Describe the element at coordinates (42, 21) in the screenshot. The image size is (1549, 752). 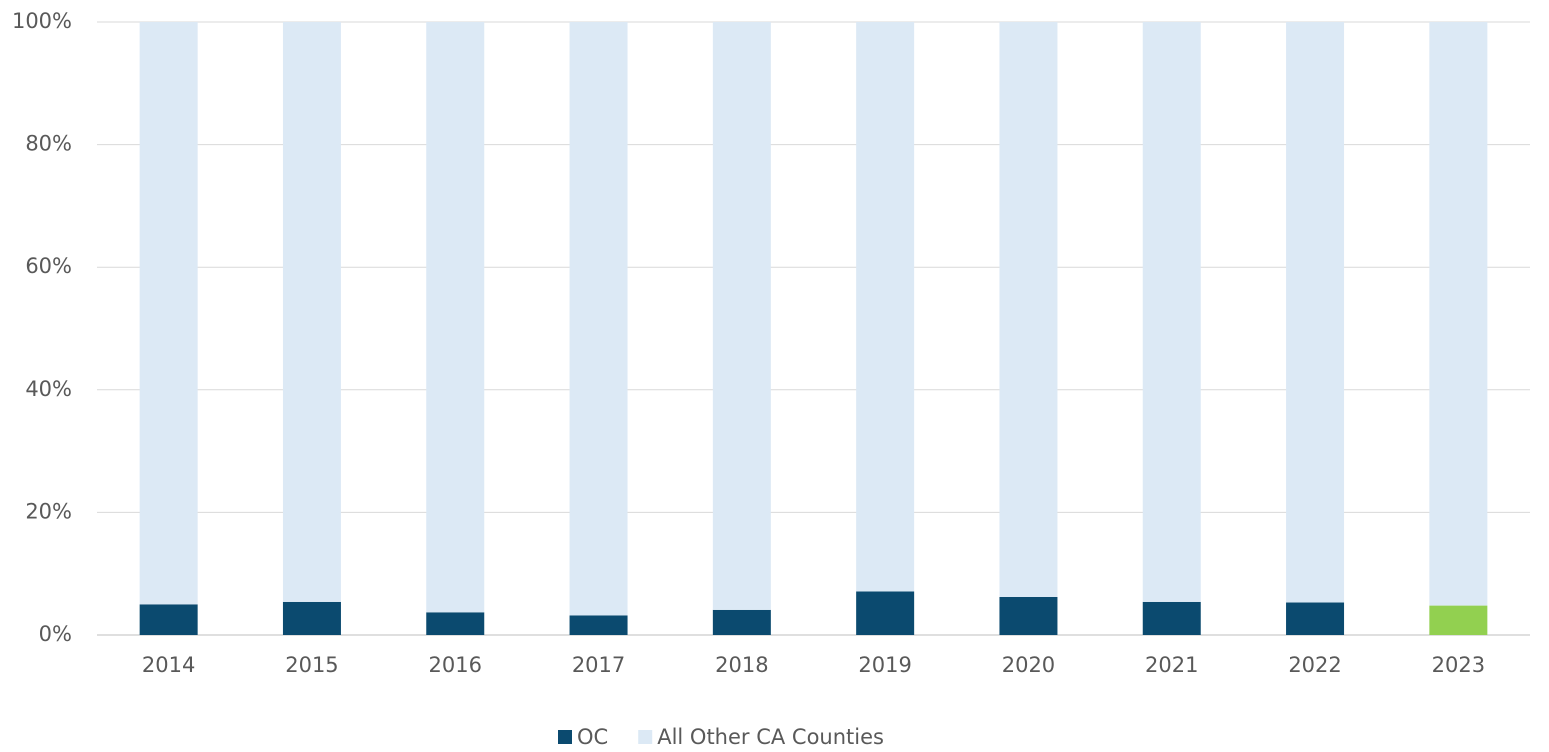
I see `y-tick-label: 100%` at that location.